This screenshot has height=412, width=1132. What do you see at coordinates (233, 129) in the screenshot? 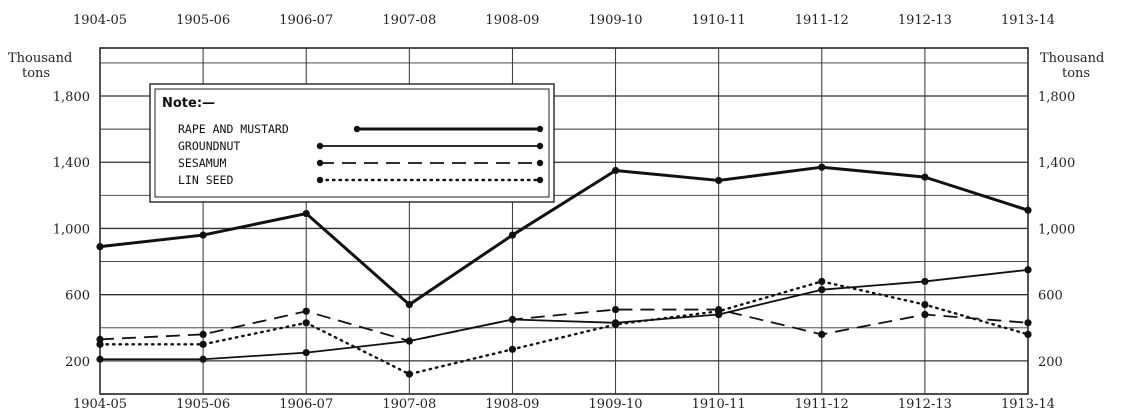
I see `legend-entry-label: RAPE AND MUSTARD` at bounding box center [233, 129].